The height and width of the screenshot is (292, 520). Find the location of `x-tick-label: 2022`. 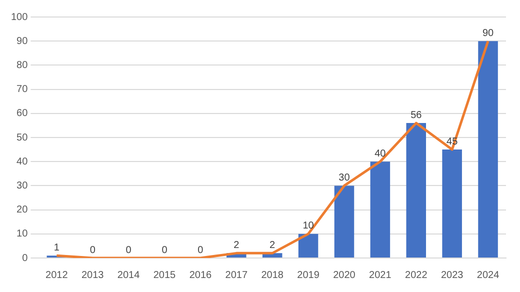

x-tick-label: 2022 is located at coordinates (416, 275).